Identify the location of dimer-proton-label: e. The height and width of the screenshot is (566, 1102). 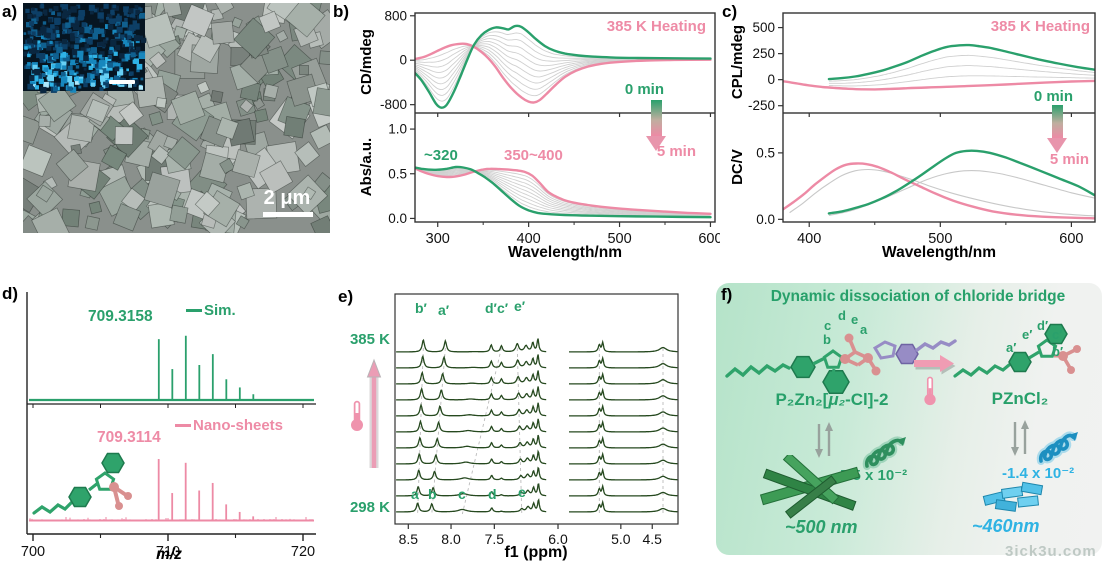
(855, 319).